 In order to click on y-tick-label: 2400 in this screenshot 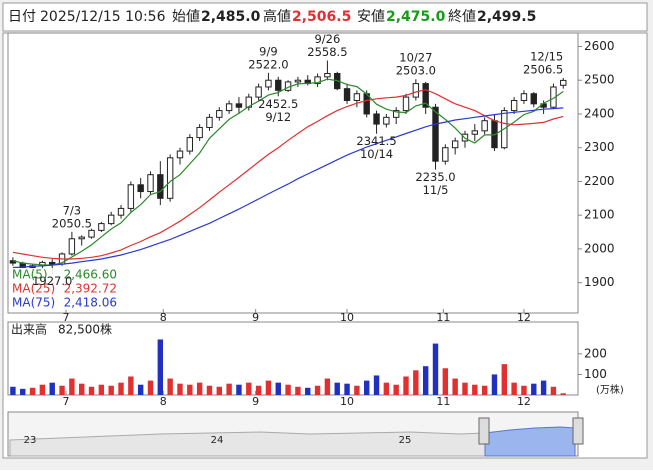, I will do `click(599, 113)`.